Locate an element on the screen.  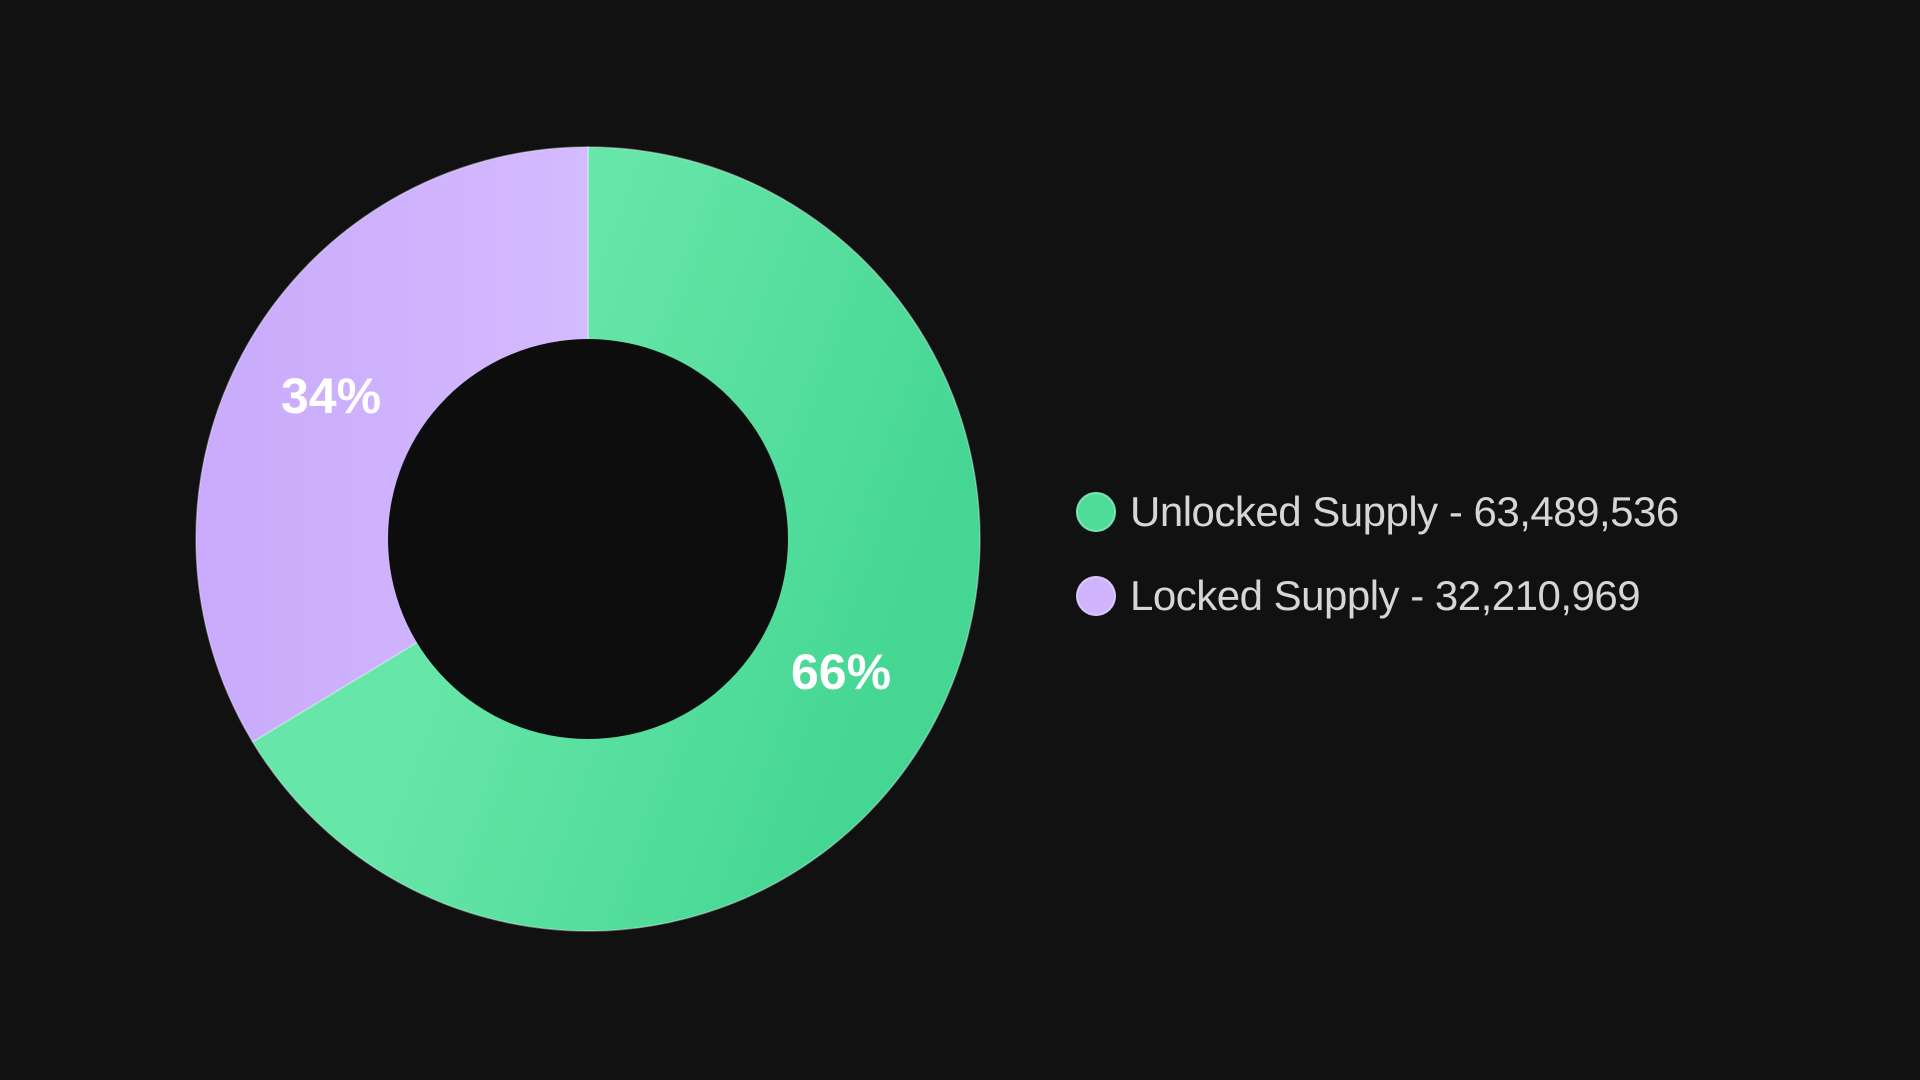
legend-label: Locked Supply is located at coordinates (1265, 595).